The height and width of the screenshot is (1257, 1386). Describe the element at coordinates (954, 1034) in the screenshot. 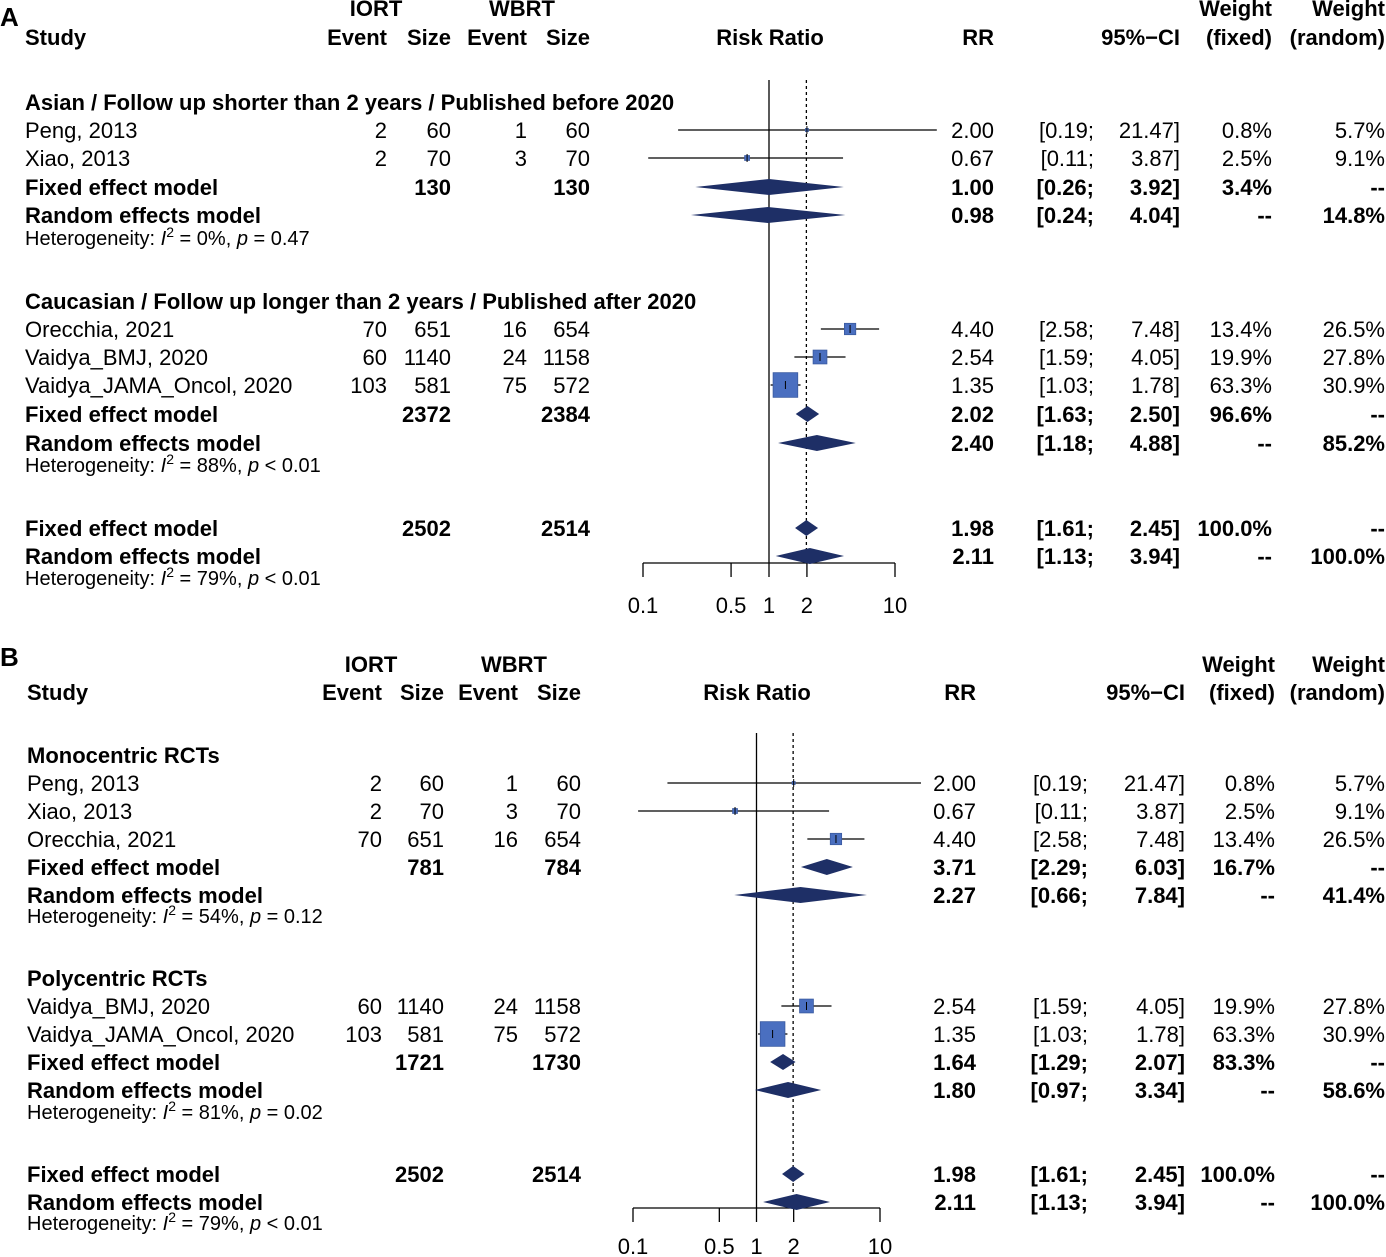

I see `rr-value: 1.35` at that location.